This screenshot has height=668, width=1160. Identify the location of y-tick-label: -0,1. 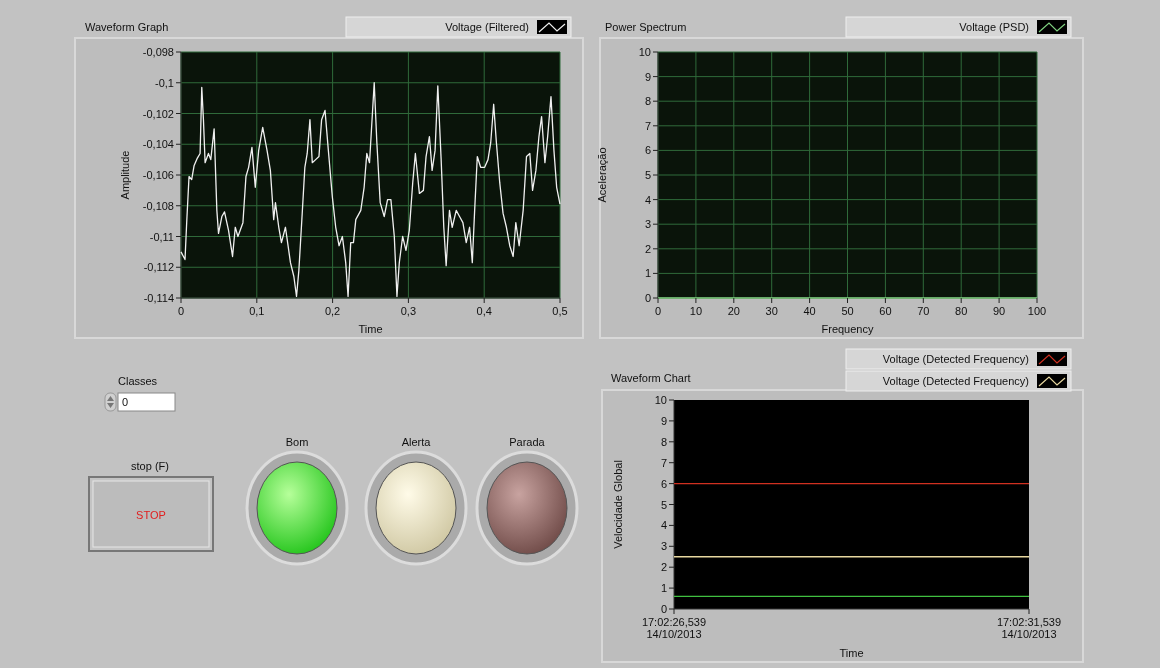
(164, 82).